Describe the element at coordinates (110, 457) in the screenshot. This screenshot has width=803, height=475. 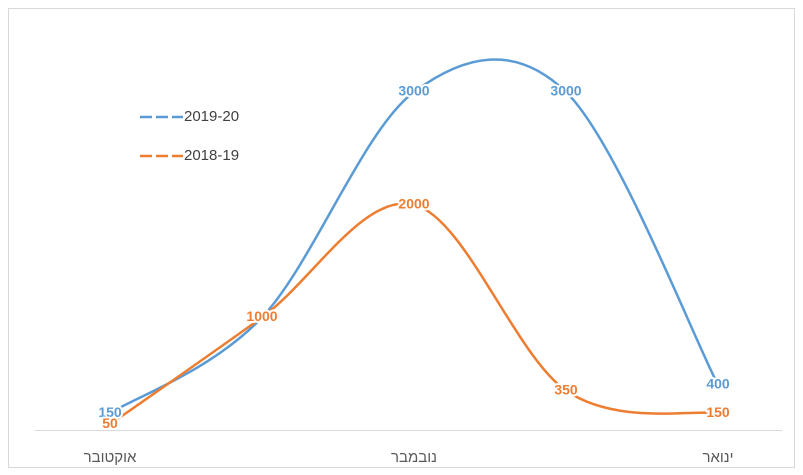
I see `x-tick-label: אוקטובר` at that location.